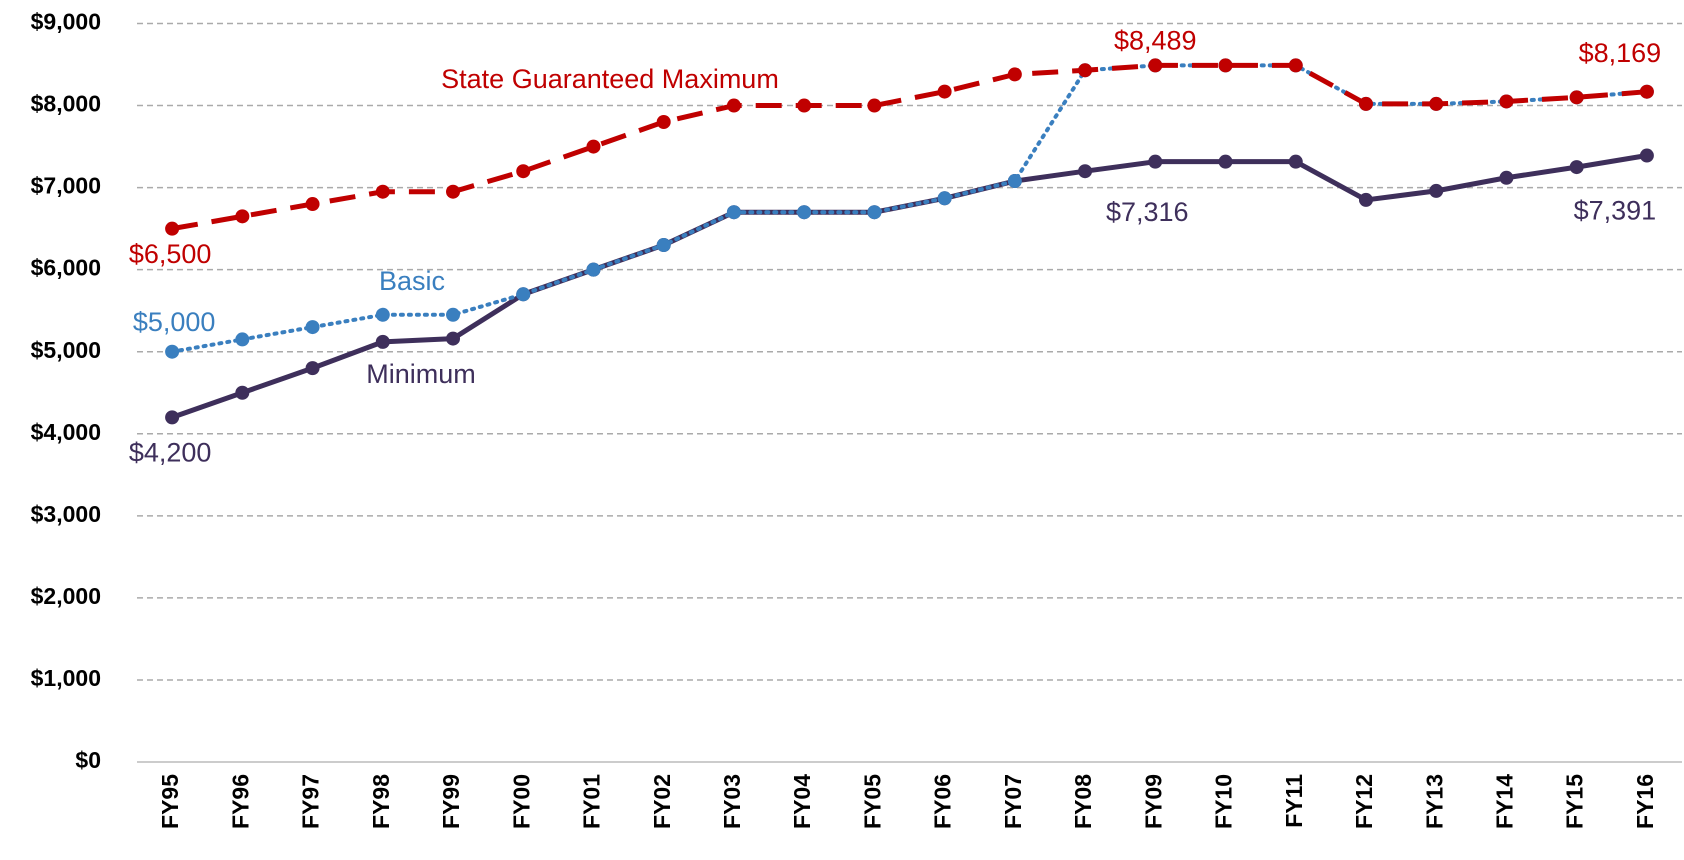  What do you see at coordinates (66, 268) in the screenshot?
I see `y-tick-label: $6,000` at bounding box center [66, 268].